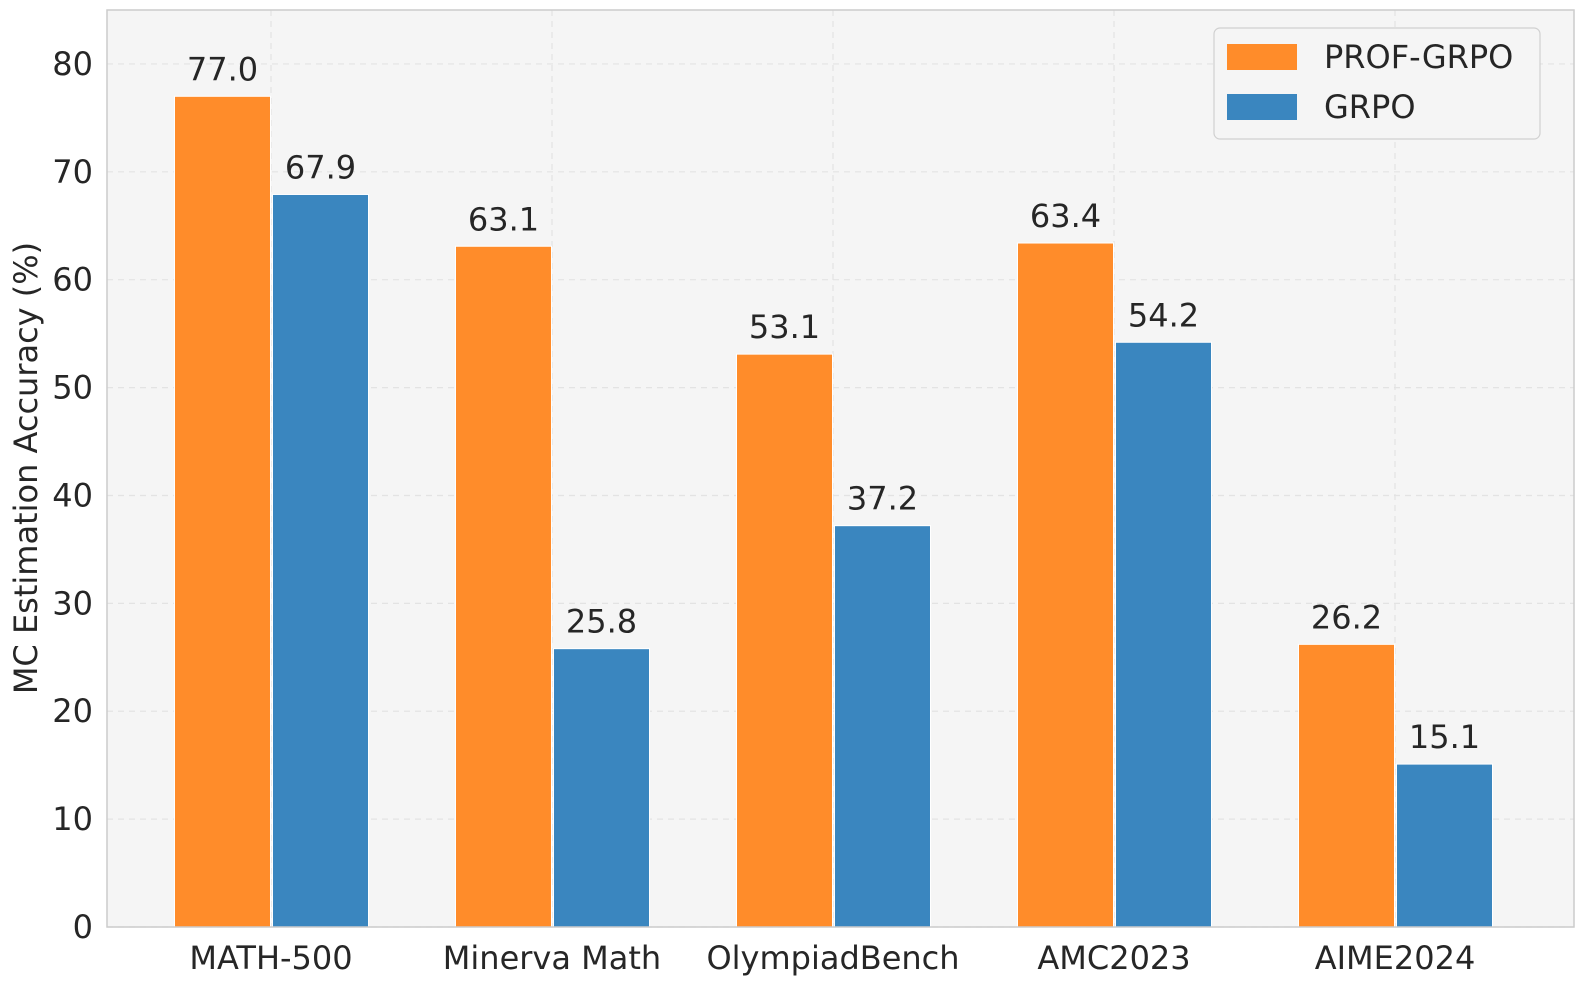 Image resolution: width=1584 pixels, height=988 pixels. I want to click on x-tick-label: AMC2023, so click(1113, 958).